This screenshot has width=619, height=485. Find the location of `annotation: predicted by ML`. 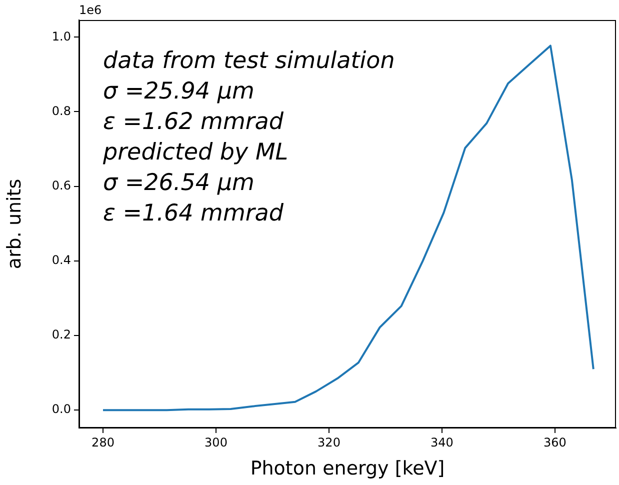

annotation: predicted by ML is located at coordinates (195, 153).